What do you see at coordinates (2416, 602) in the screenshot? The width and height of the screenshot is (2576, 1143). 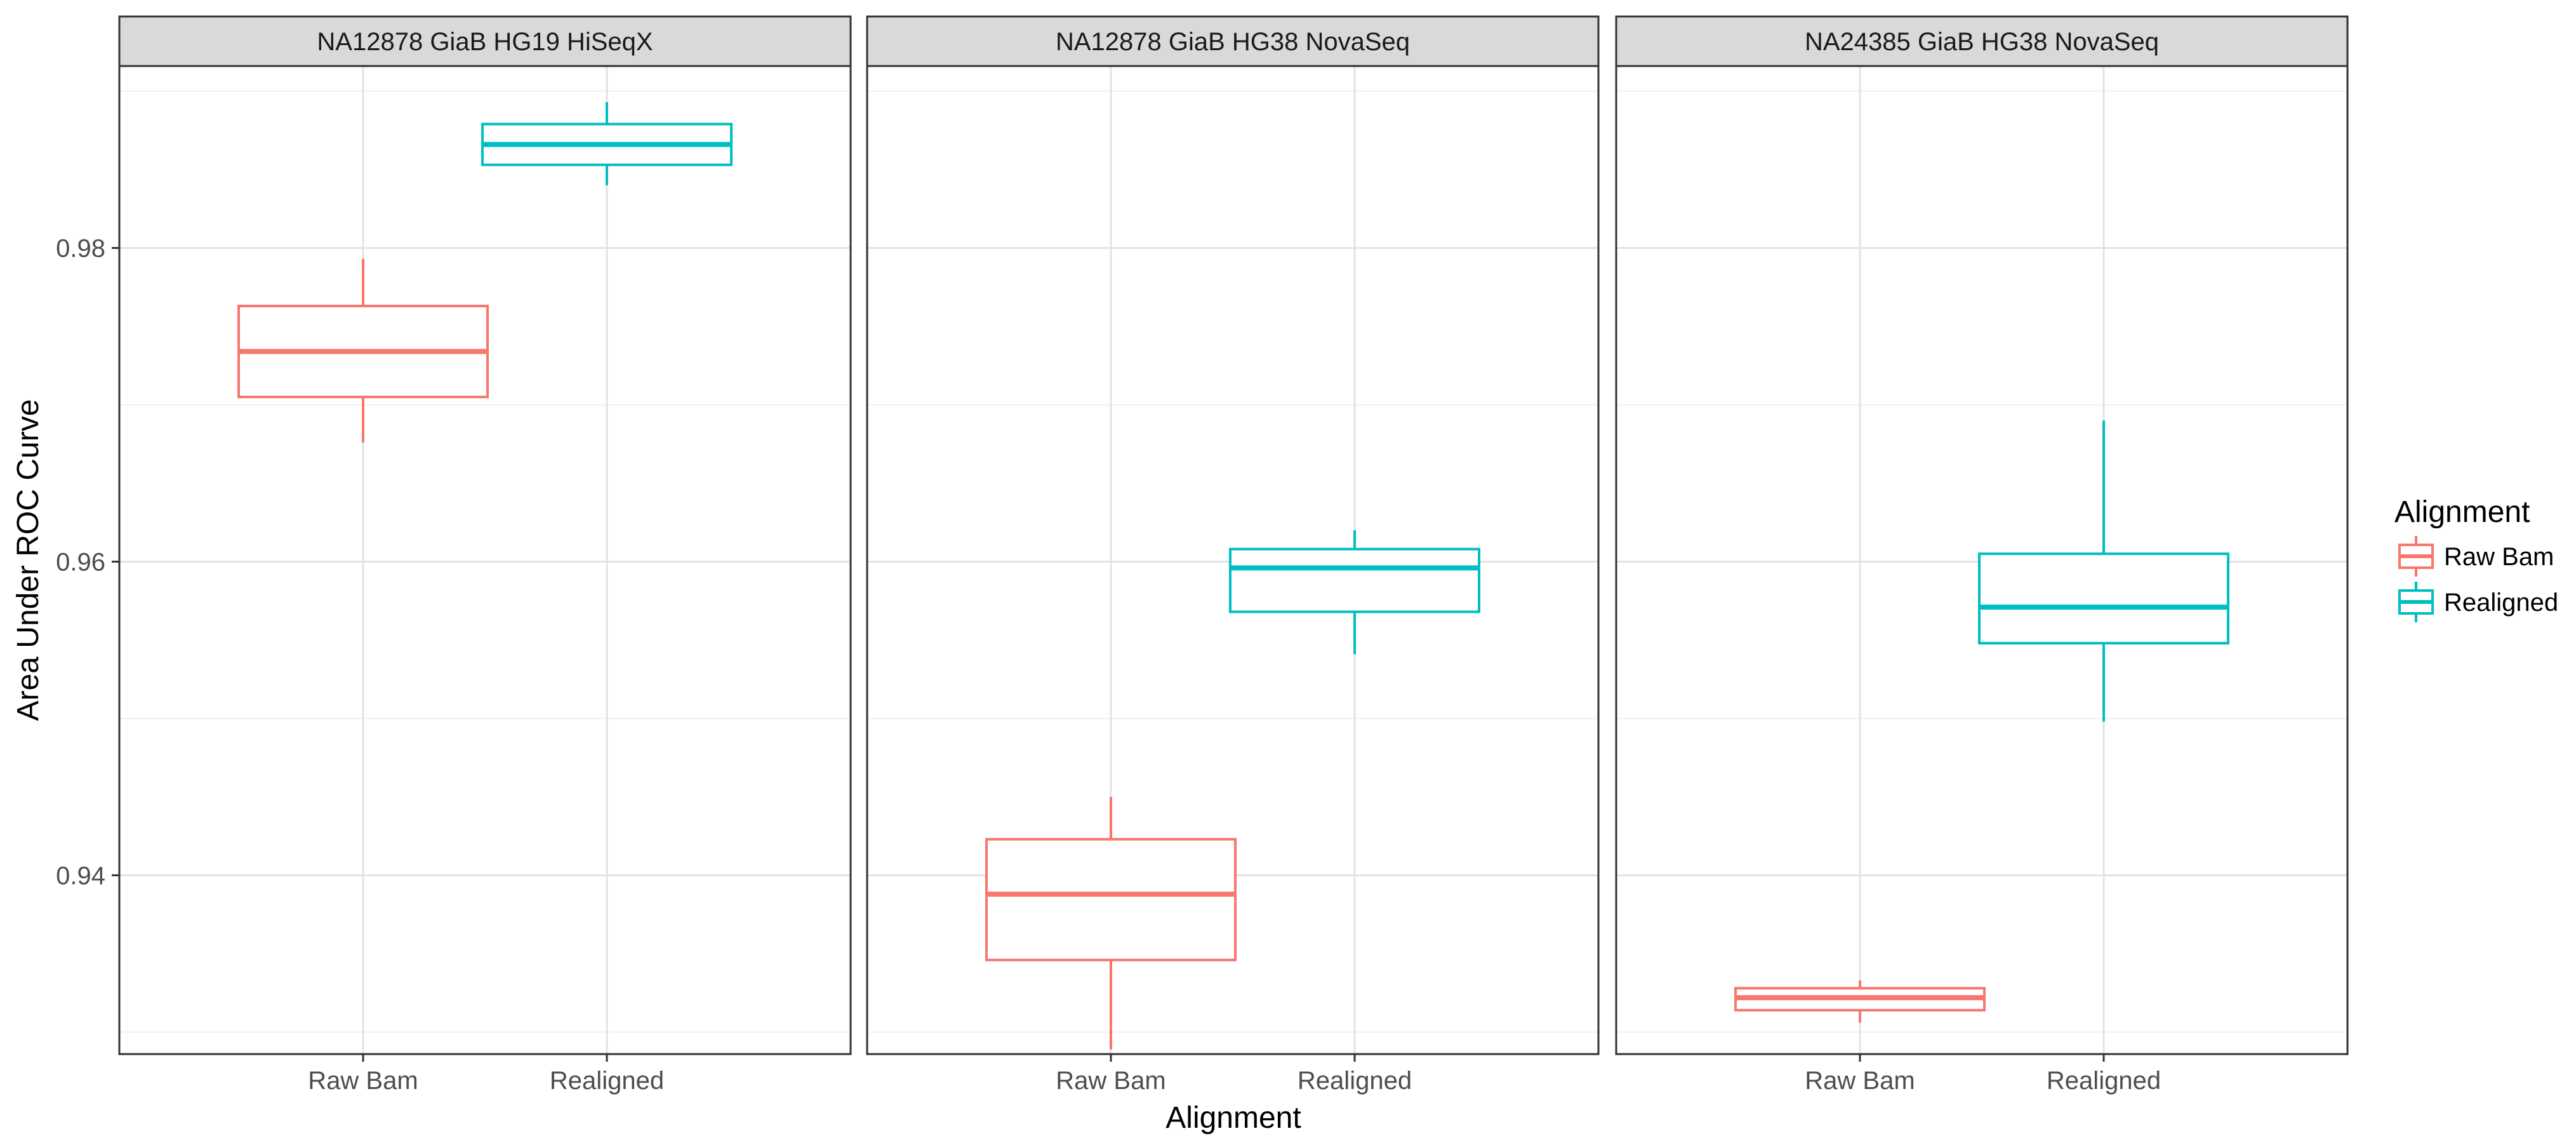 I see `legend-key-realigned` at bounding box center [2416, 602].